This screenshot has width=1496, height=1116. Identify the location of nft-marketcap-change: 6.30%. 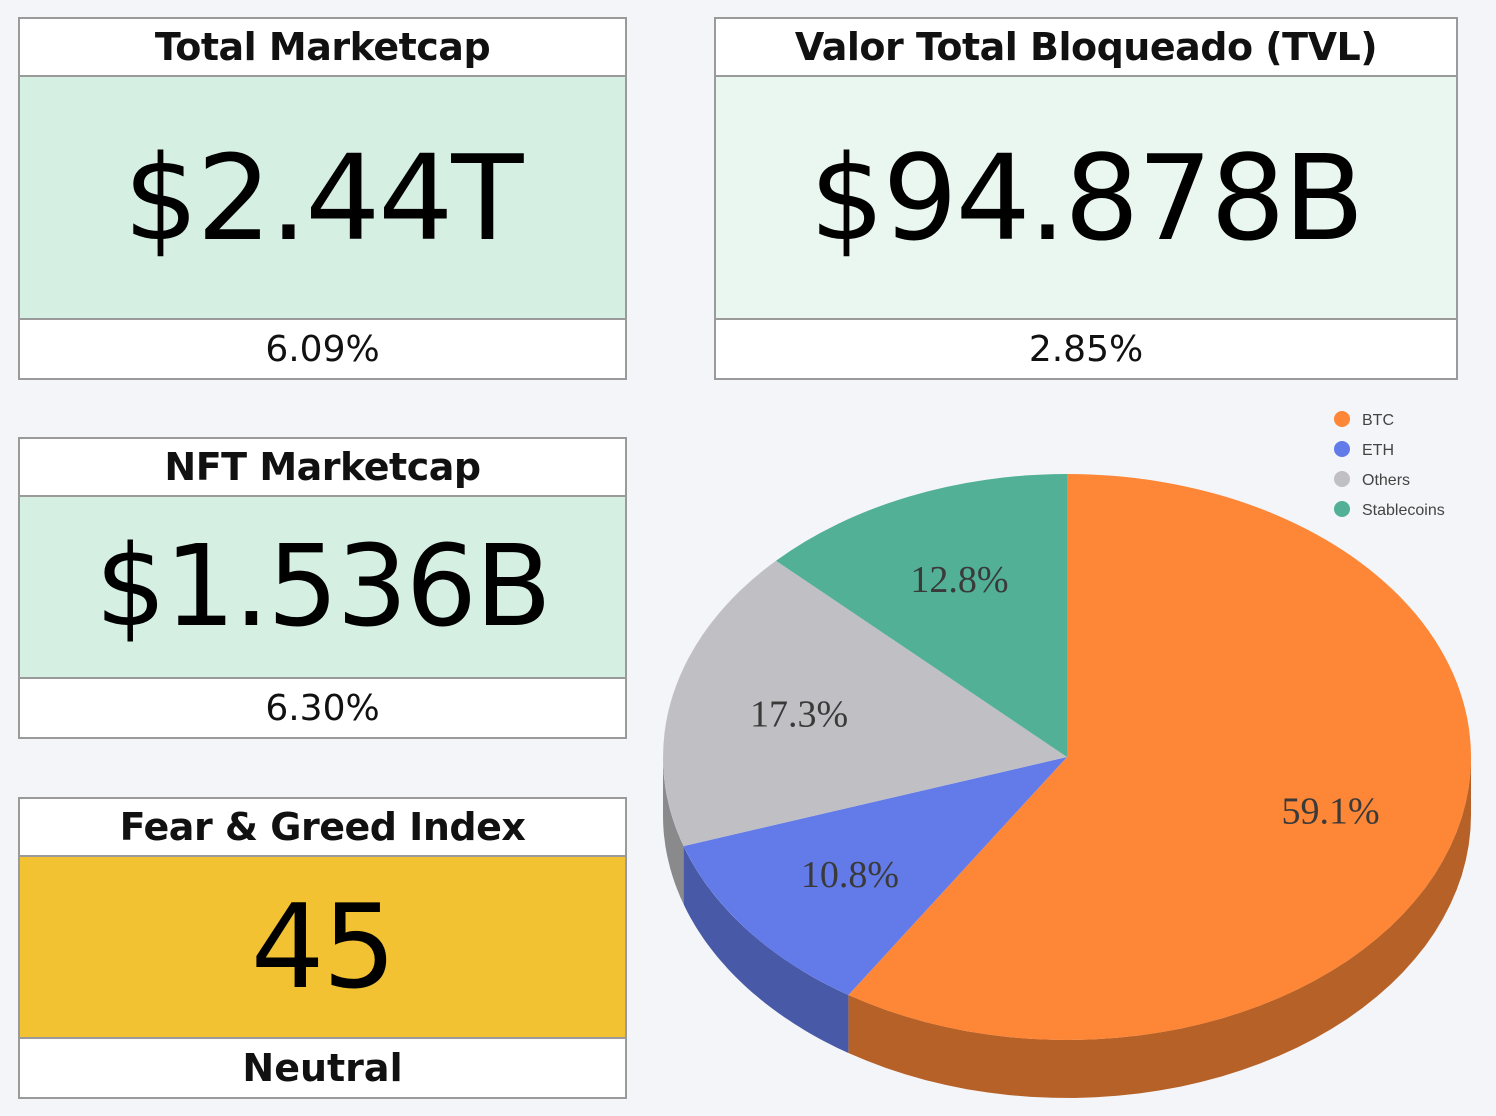
(322, 708).